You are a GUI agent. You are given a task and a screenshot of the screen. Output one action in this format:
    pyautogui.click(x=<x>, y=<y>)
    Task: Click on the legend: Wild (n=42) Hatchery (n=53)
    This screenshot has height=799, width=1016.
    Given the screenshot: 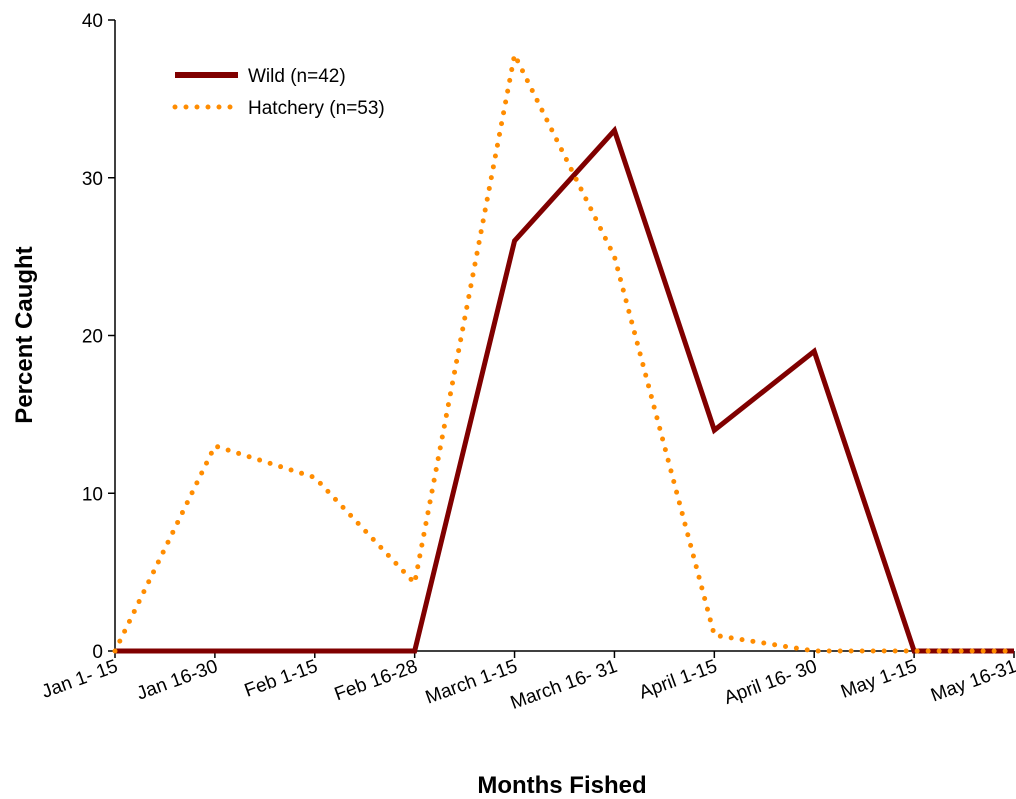 What is the action you would take?
    pyautogui.click(x=278, y=92)
    